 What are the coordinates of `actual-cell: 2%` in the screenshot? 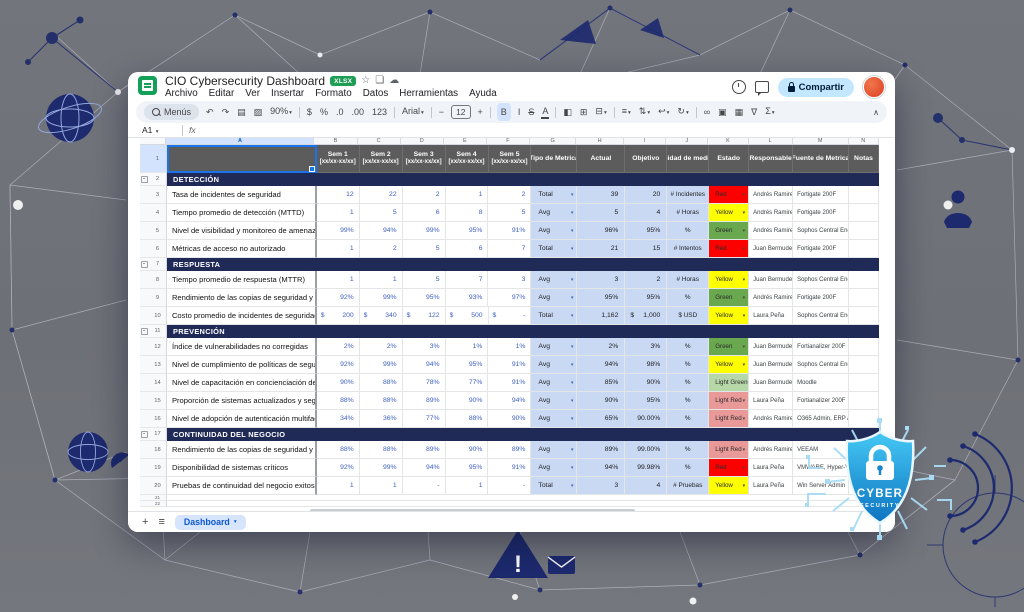 It's located at (601, 347).